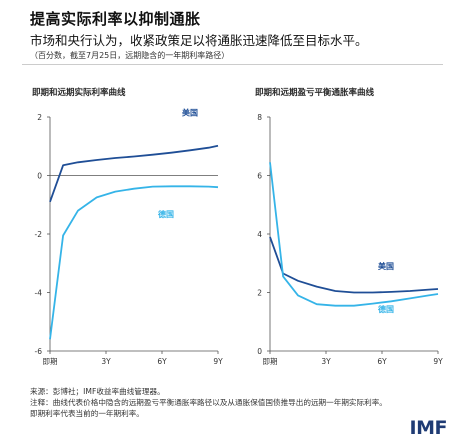 Image resolution: width=465 pixels, height=448 pixels. I want to click on left-y-tick-label: -6, so click(39, 351).